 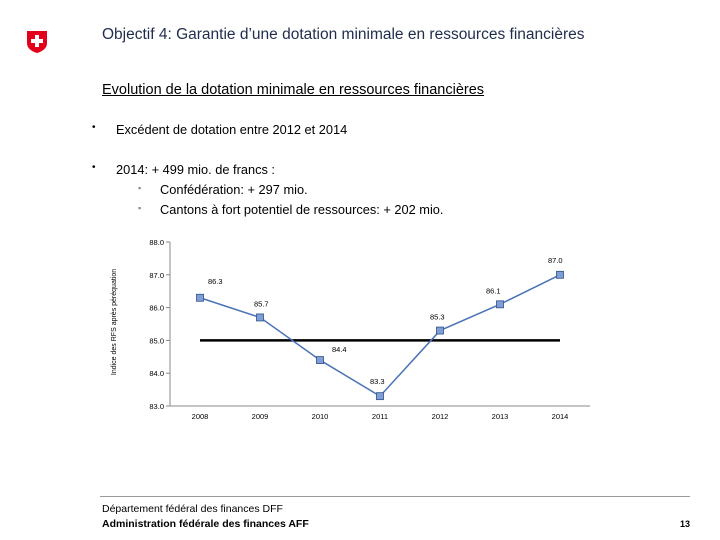 What do you see at coordinates (156, 275) in the screenshot?
I see `y-tick-label: 87.0` at bounding box center [156, 275].